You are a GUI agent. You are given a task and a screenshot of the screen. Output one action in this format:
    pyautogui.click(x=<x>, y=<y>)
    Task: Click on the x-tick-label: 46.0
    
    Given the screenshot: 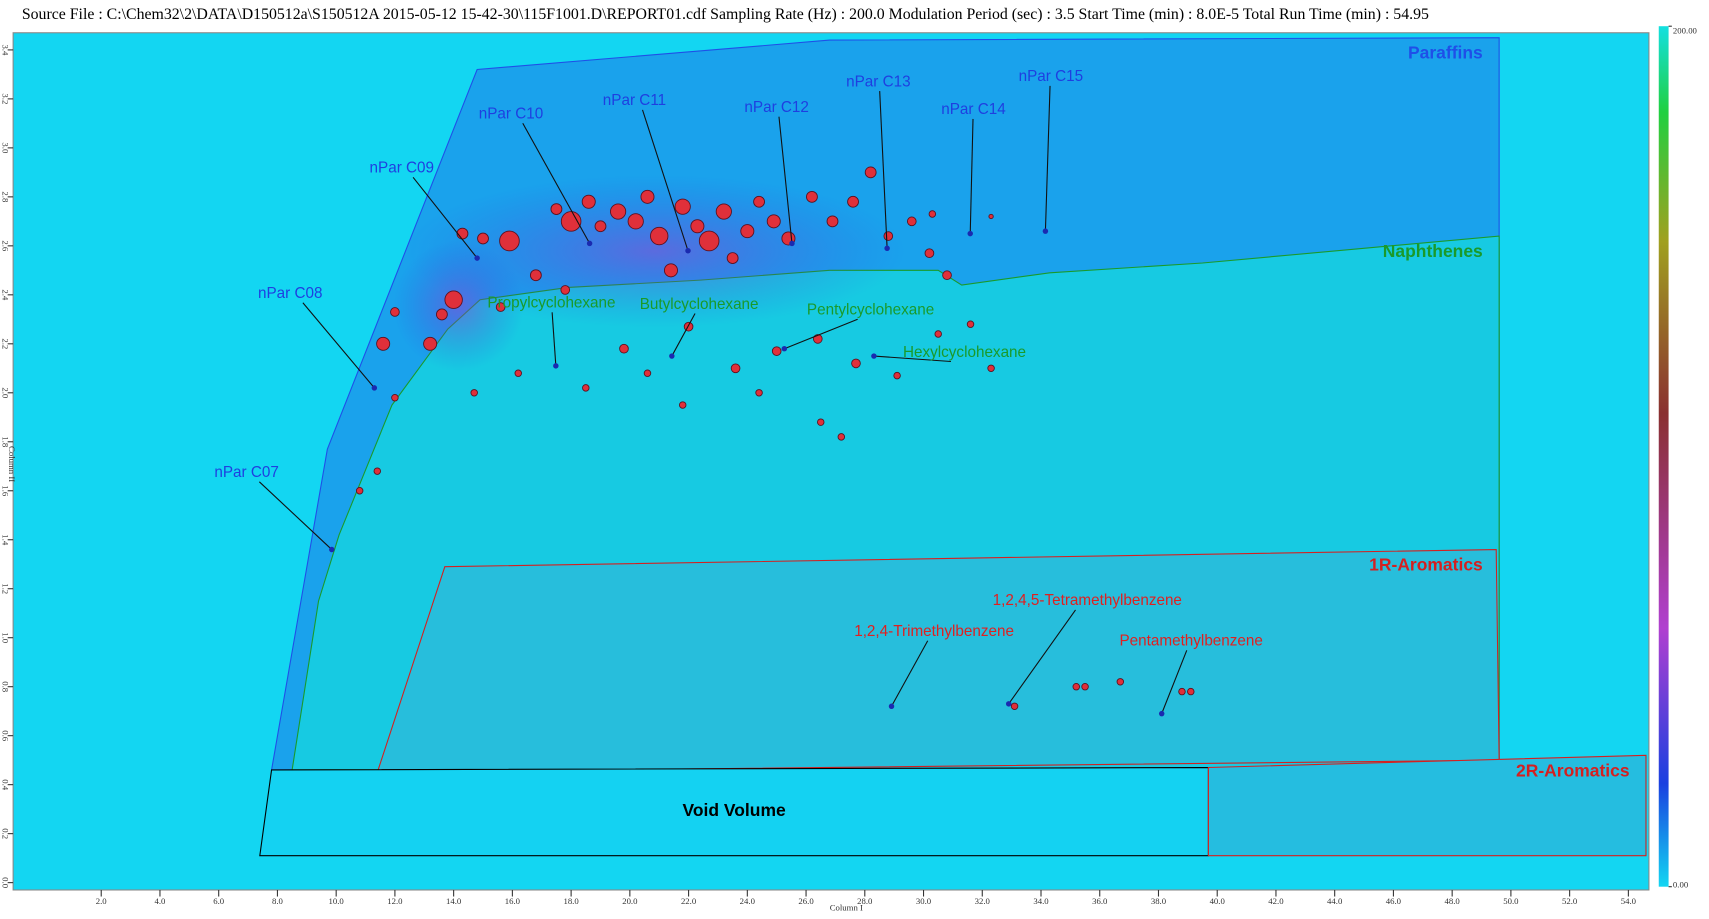 What is the action you would take?
    pyautogui.click(x=1394, y=901)
    